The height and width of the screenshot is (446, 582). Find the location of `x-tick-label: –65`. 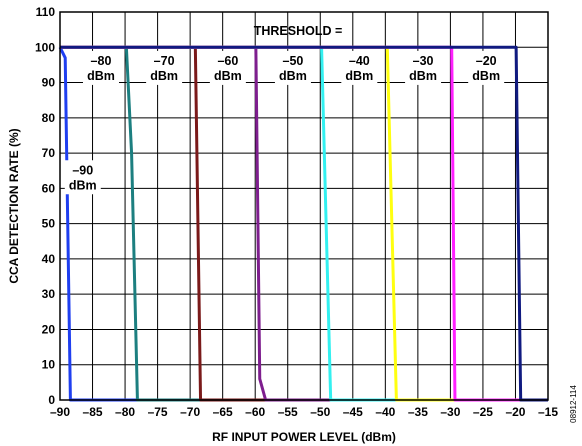

x-tick-label: –65 is located at coordinates (223, 412).